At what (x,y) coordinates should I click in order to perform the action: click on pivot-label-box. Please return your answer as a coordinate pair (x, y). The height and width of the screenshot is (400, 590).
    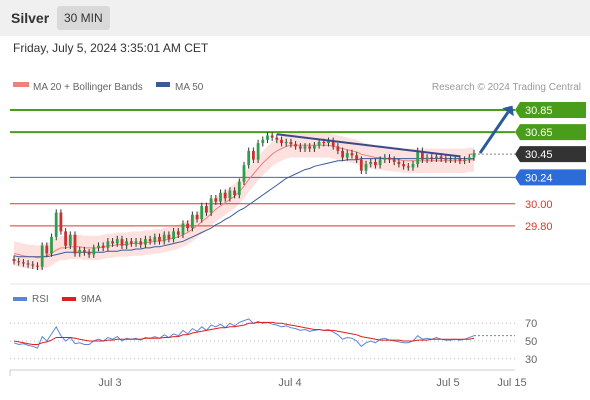
    Looking at the image, I should click on (550, 177).